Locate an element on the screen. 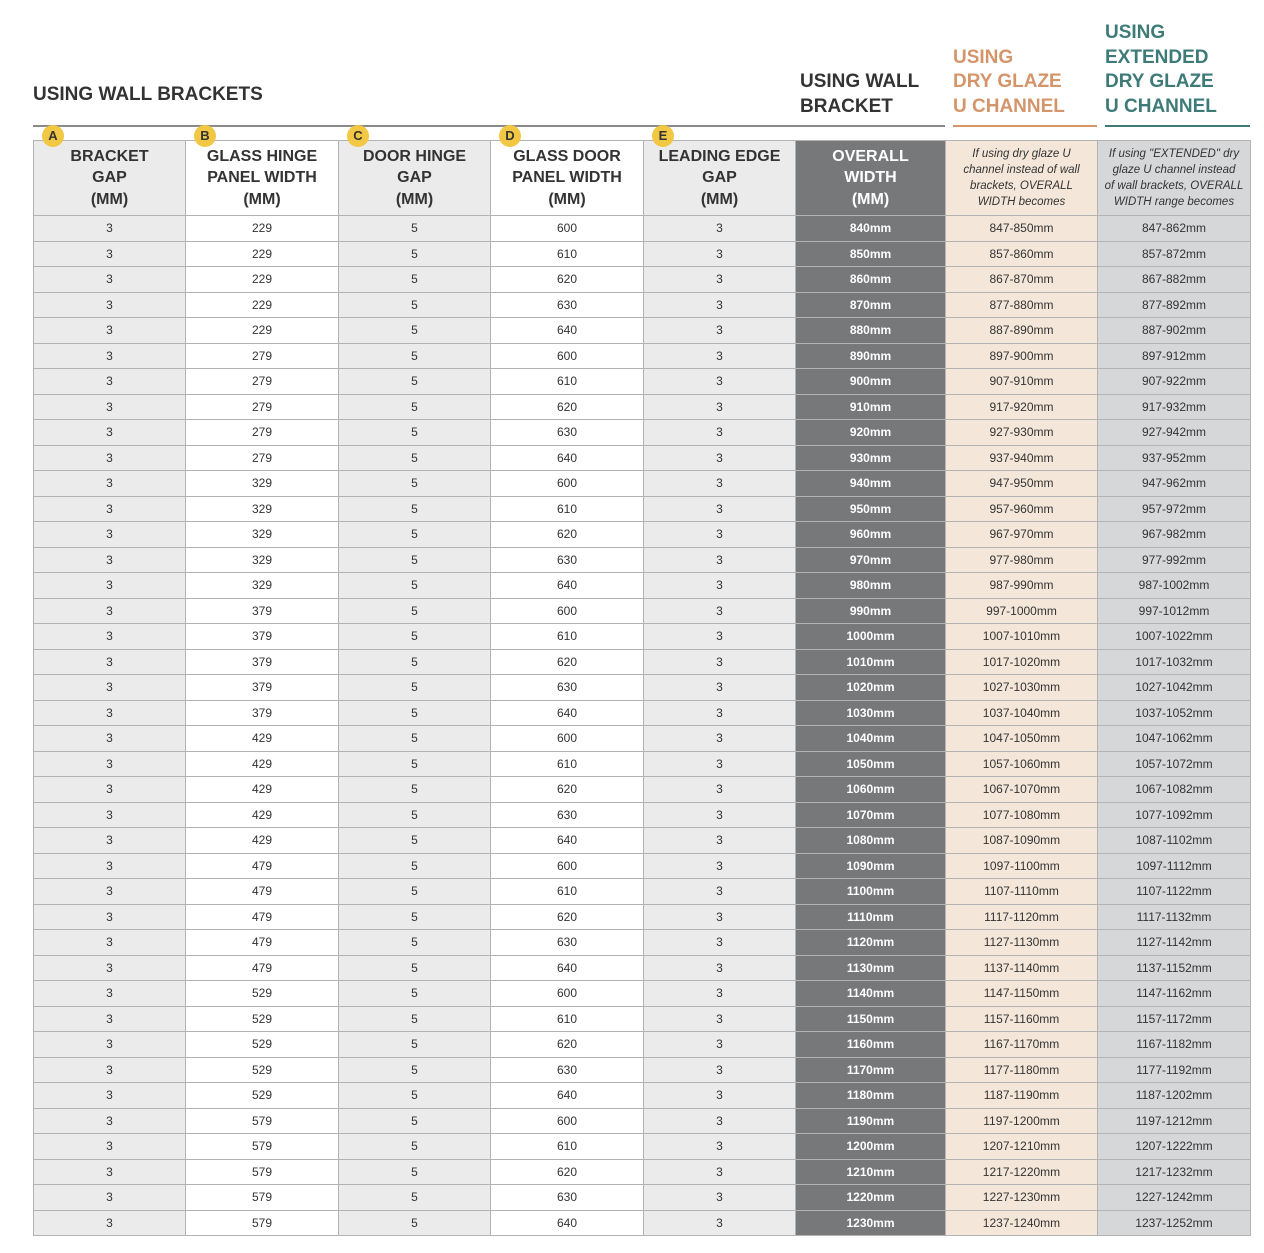  table-cell: 1060mm is located at coordinates (870, 789).